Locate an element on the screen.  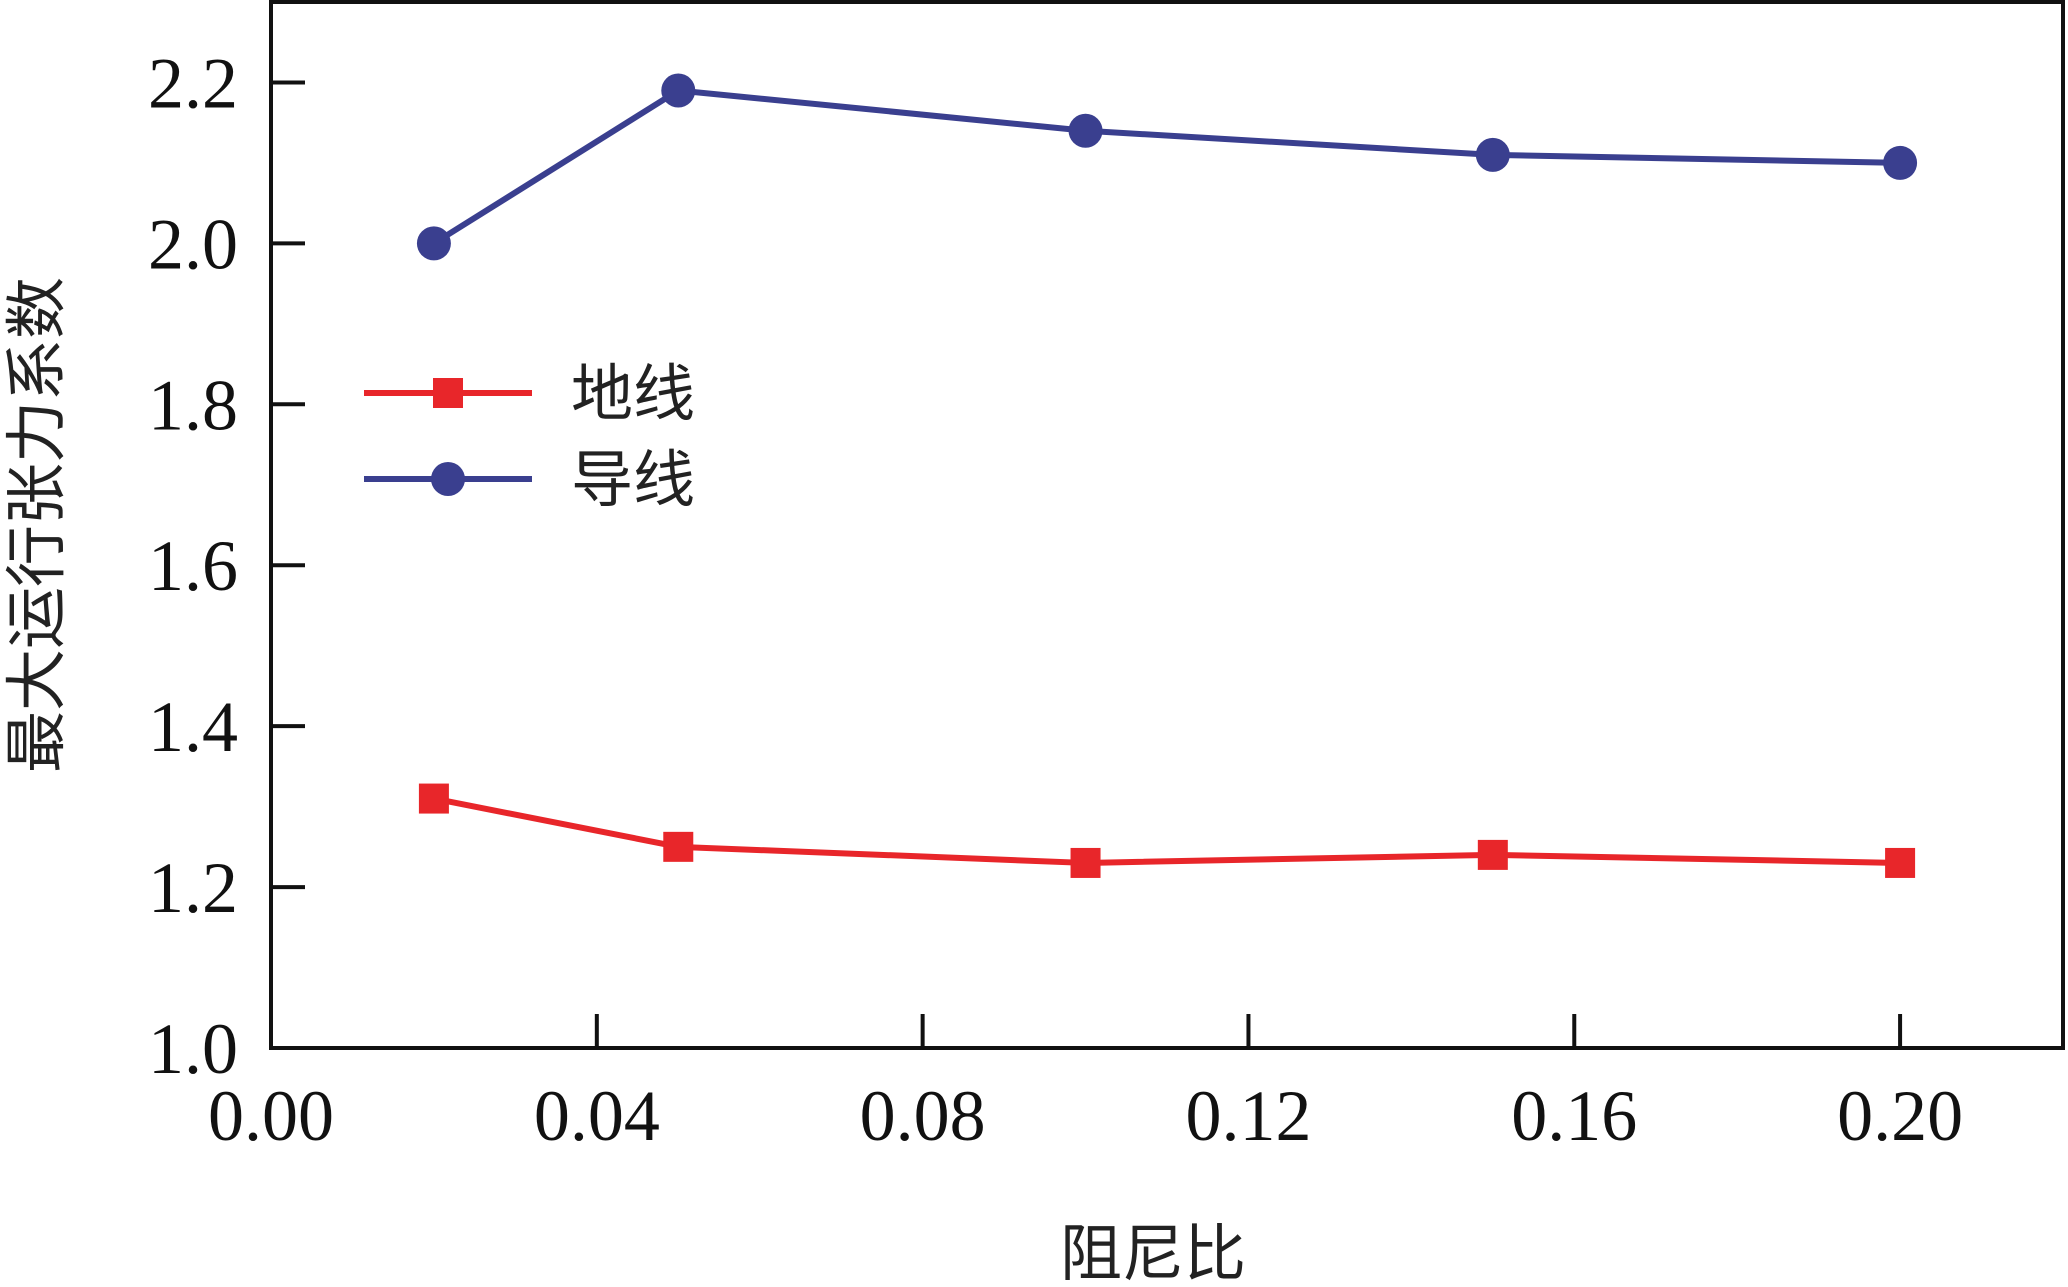
x-tick-label: 0.20 is located at coordinates (1900, 1116).